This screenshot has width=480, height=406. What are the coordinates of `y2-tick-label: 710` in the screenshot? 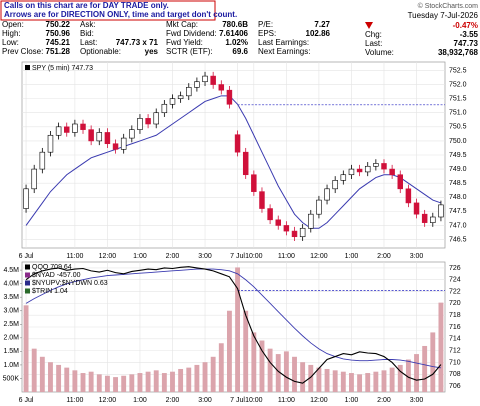 It's located at (455, 362).